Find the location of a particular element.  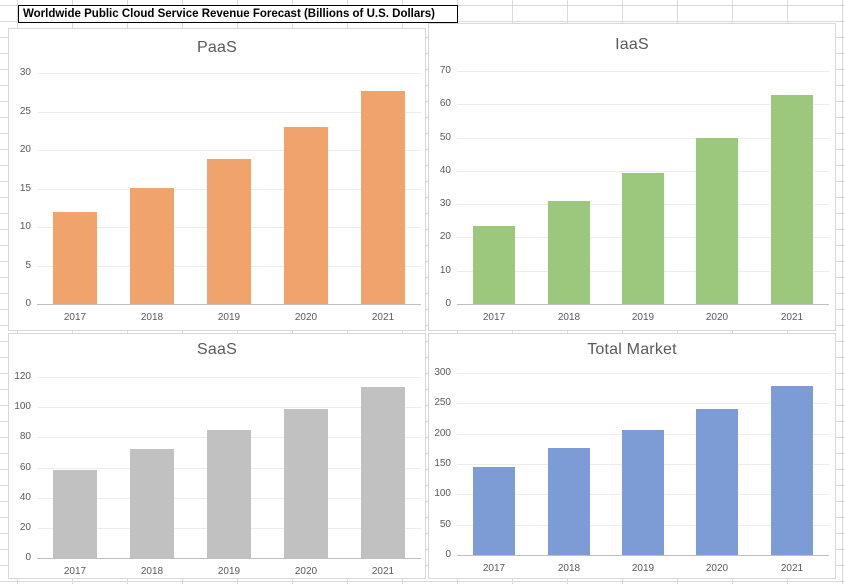

y-axis-tick-label: 15 is located at coordinates (25, 188).